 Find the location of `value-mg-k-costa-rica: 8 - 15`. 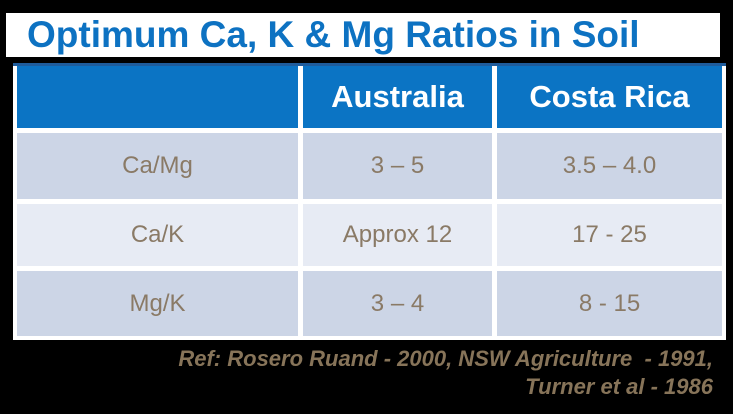

value-mg-k-costa-rica: 8 - 15 is located at coordinates (609, 303).